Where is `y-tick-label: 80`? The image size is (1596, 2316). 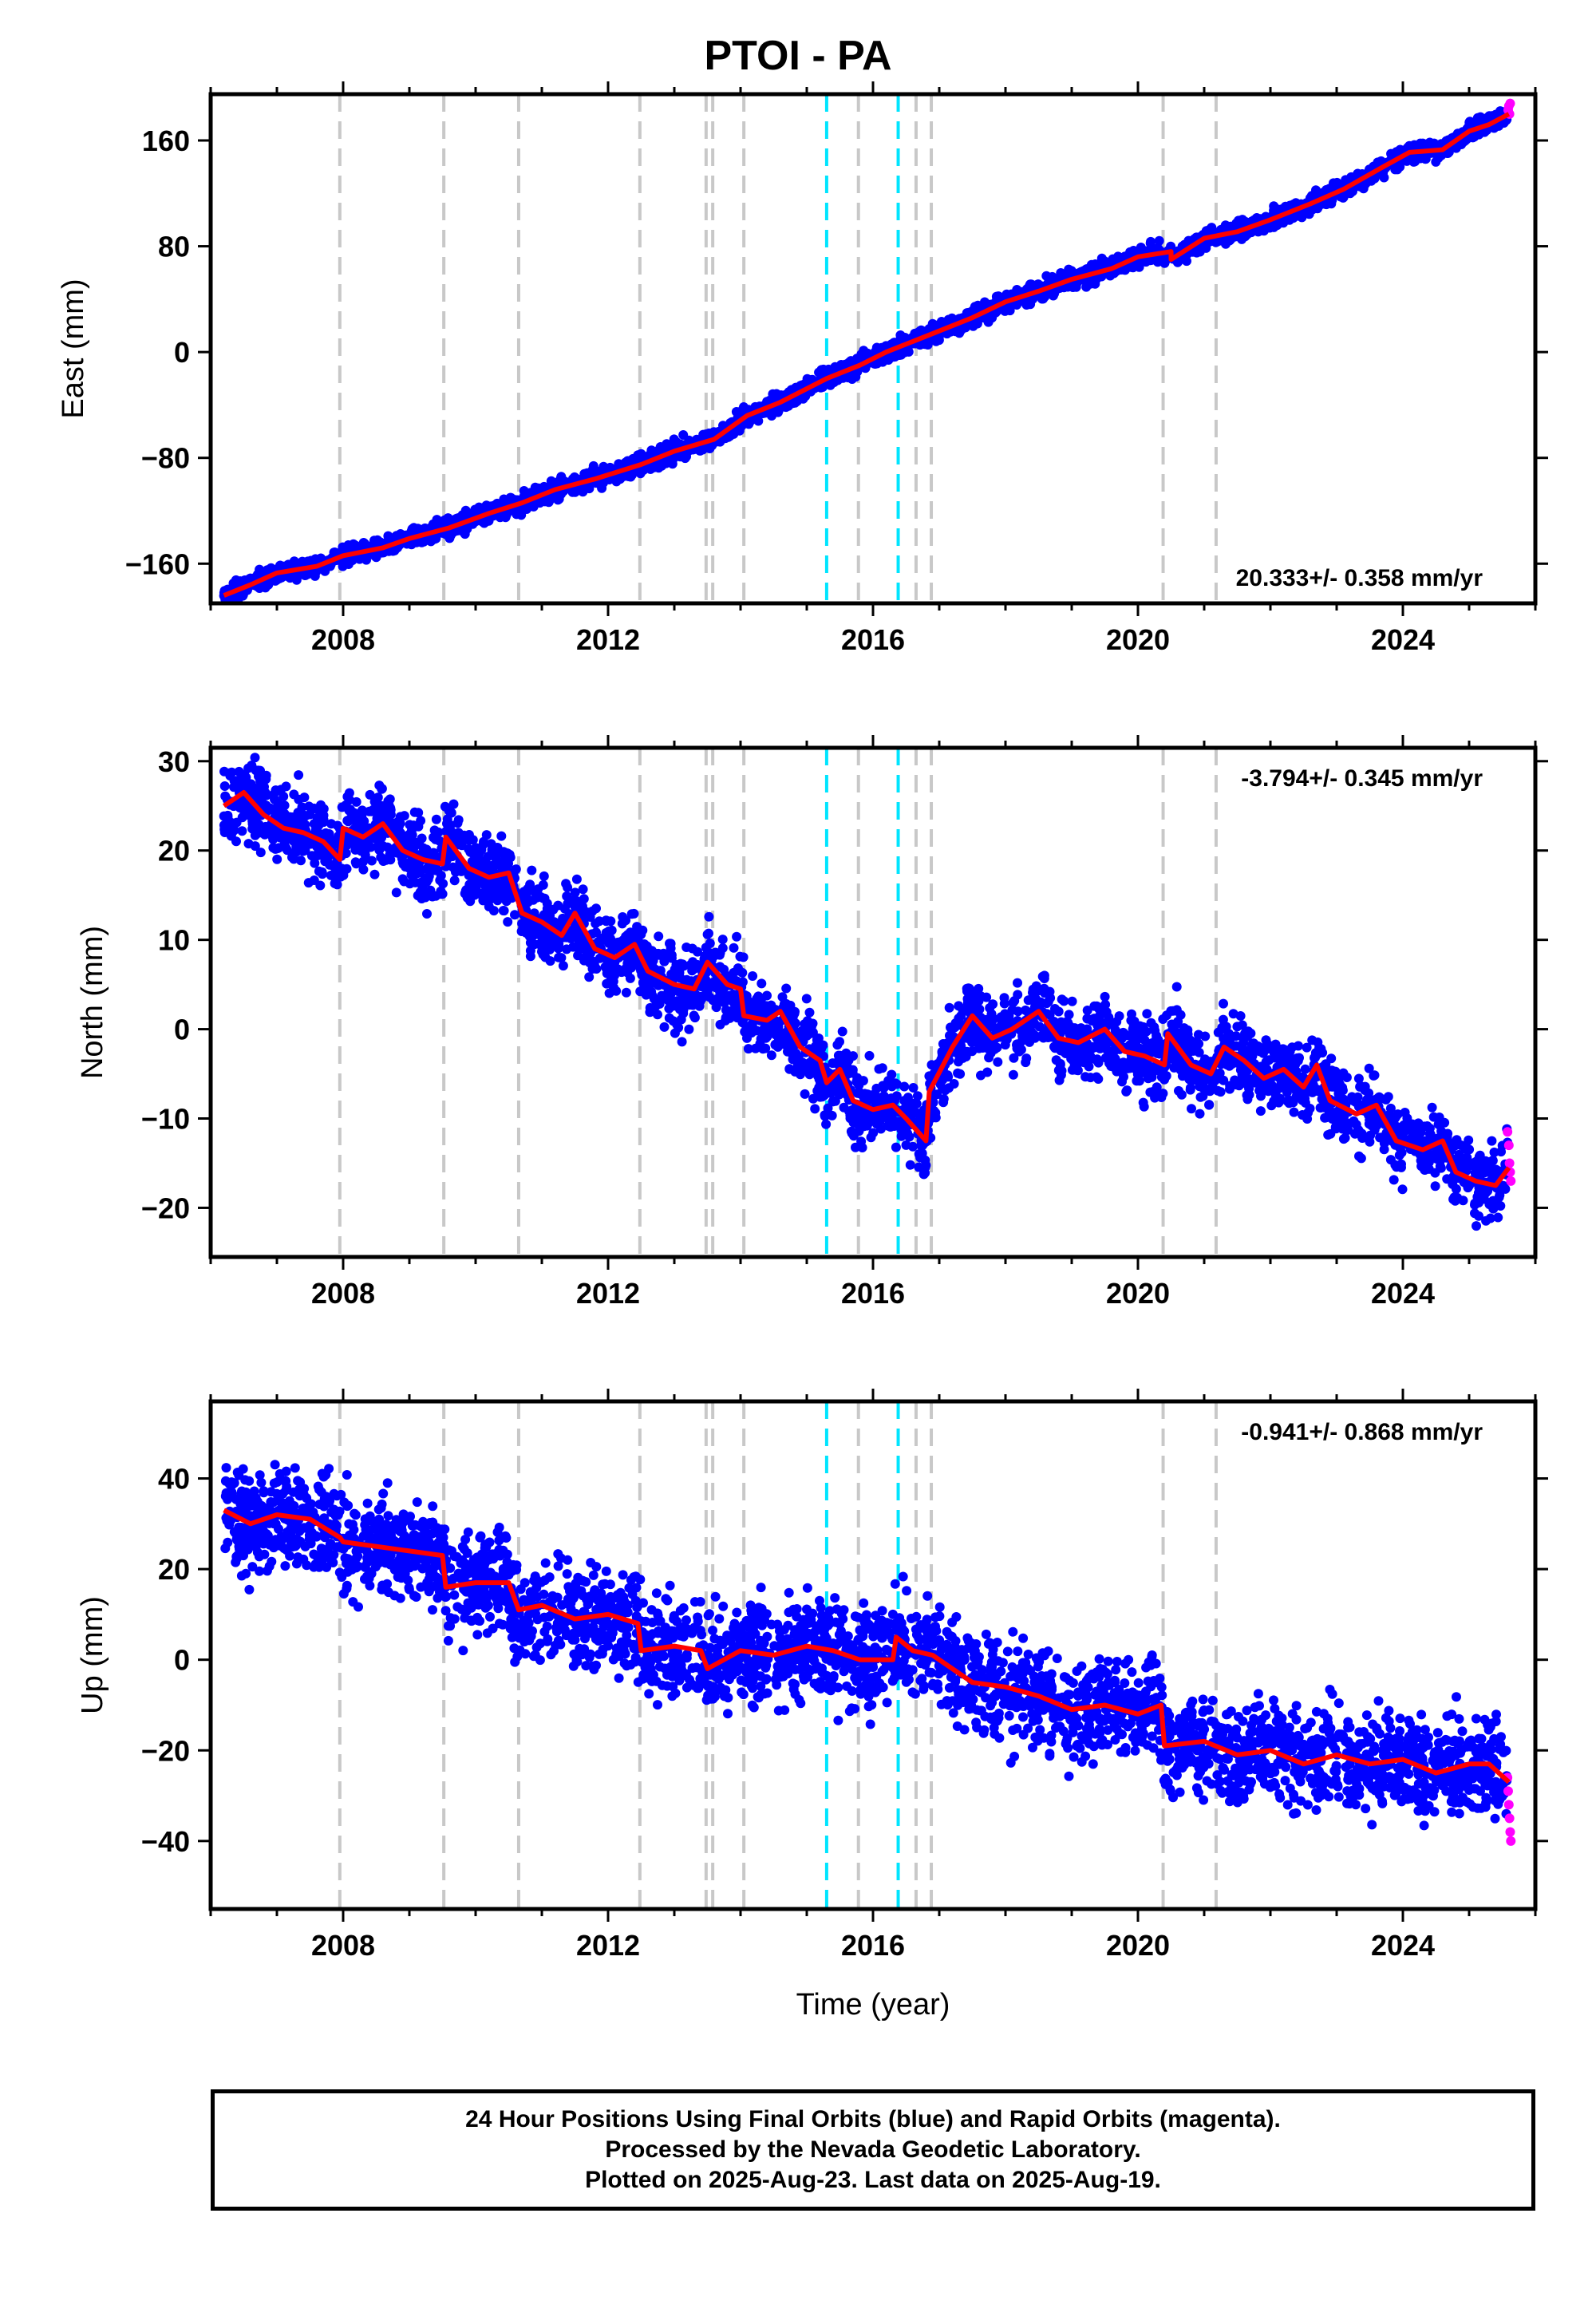
y-tick-label: 80 is located at coordinates (174, 247).